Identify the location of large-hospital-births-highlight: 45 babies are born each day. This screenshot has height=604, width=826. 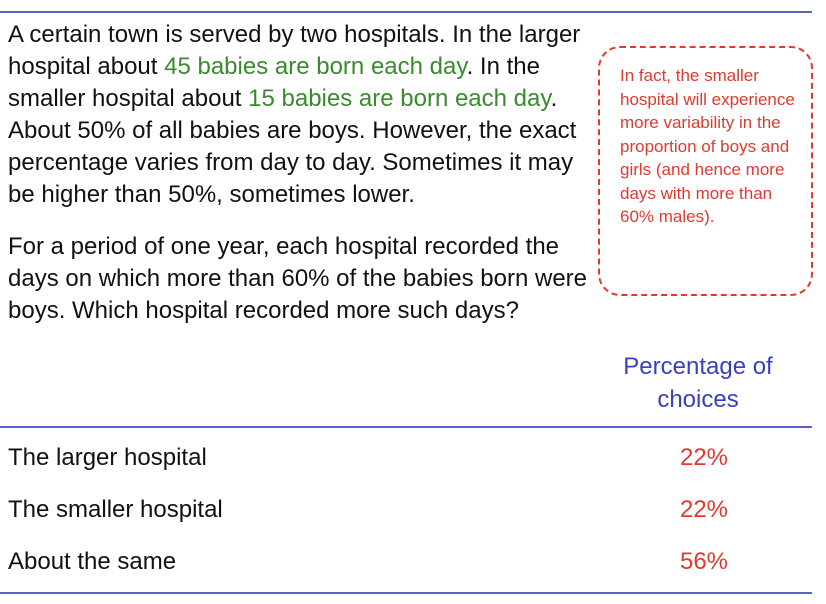
(315, 66).